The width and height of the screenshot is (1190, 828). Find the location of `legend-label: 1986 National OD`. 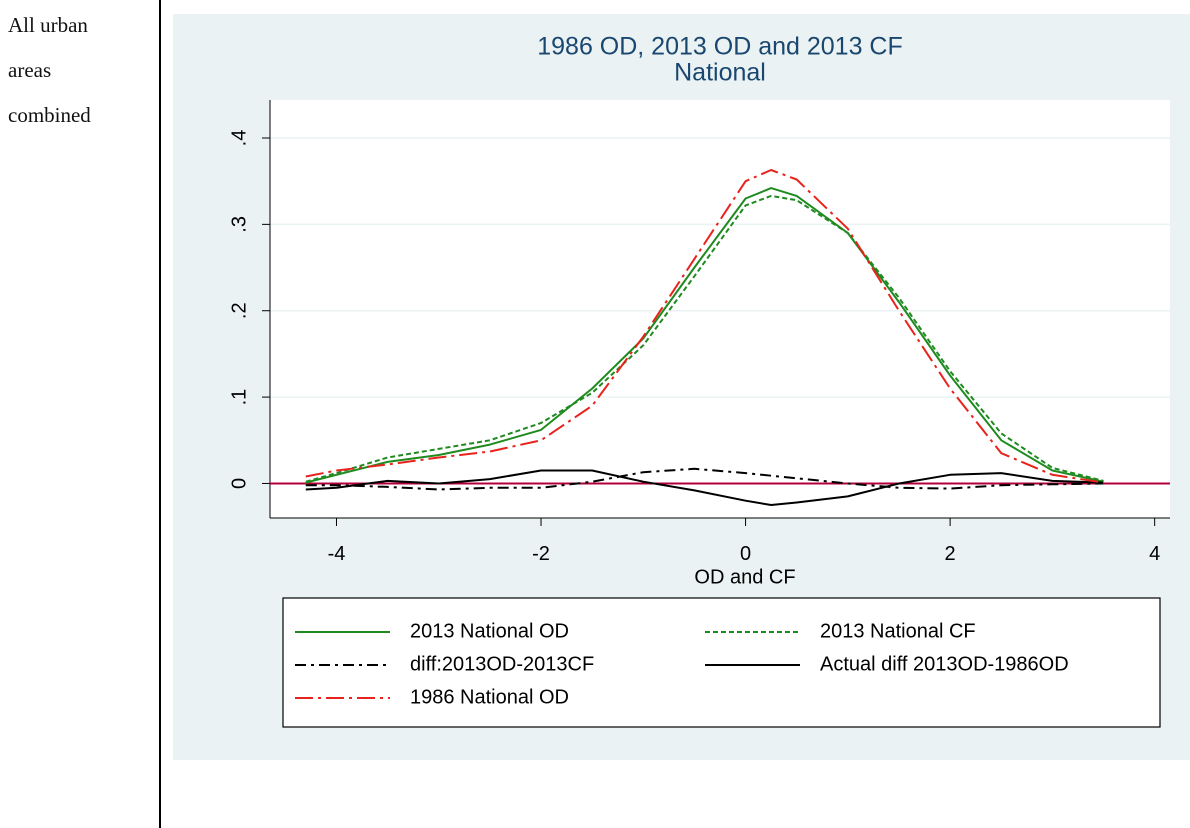

legend-label: 1986 National OD is located at coordinates (489, 697).